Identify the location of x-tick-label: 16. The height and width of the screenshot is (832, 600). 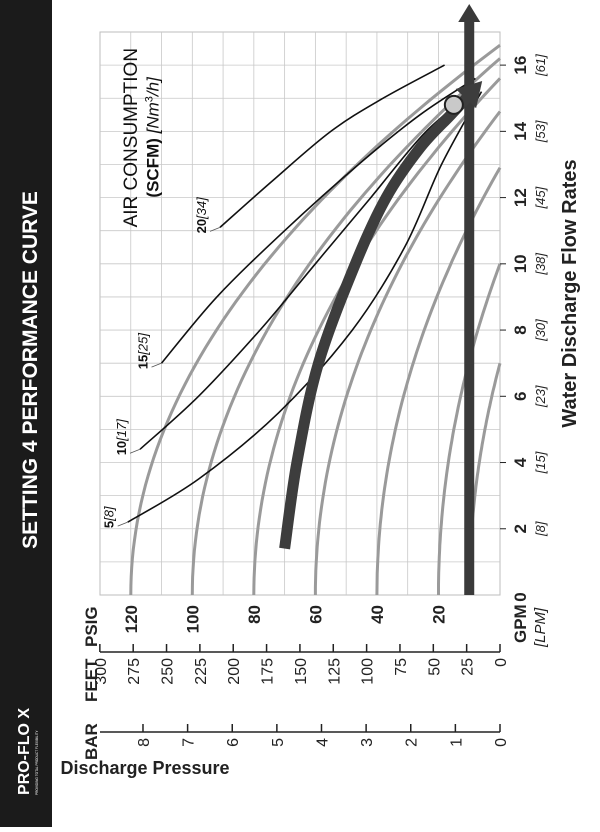
(520, 65).